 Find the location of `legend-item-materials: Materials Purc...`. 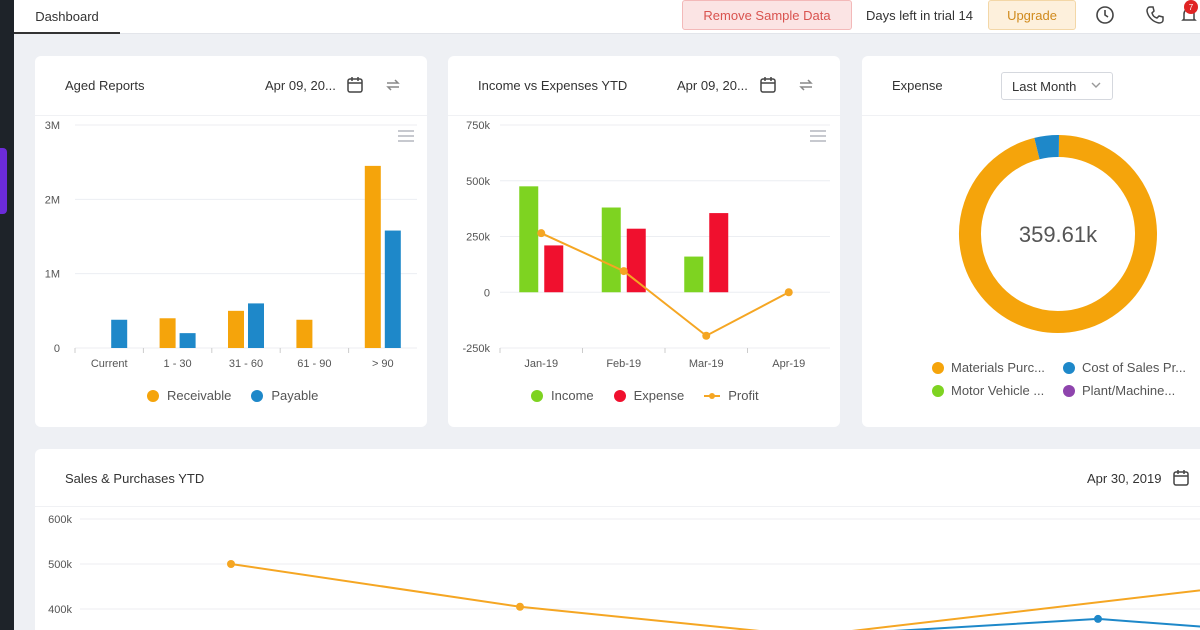

legend-item-materials: Materials Purc... is located at coordinates (997, 367).